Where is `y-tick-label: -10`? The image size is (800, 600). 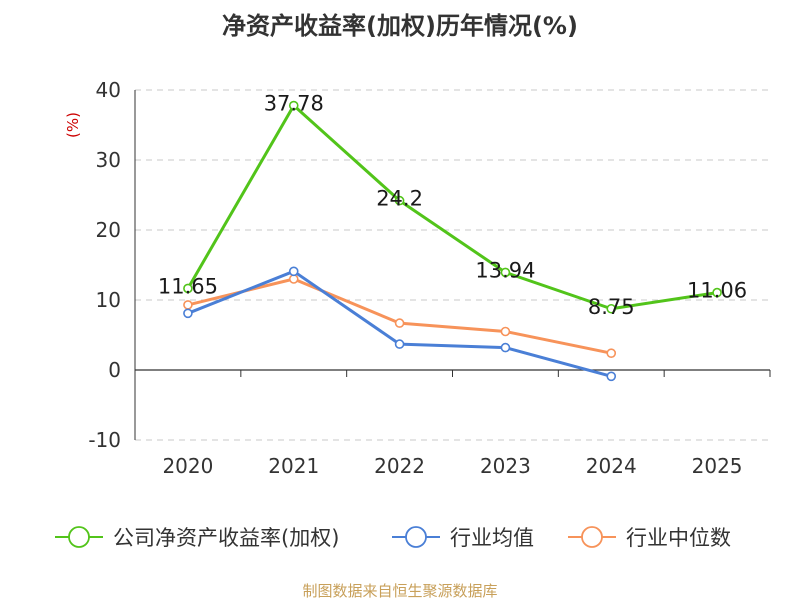
y-tick-label: -10 is located at coordinates (104, 440).